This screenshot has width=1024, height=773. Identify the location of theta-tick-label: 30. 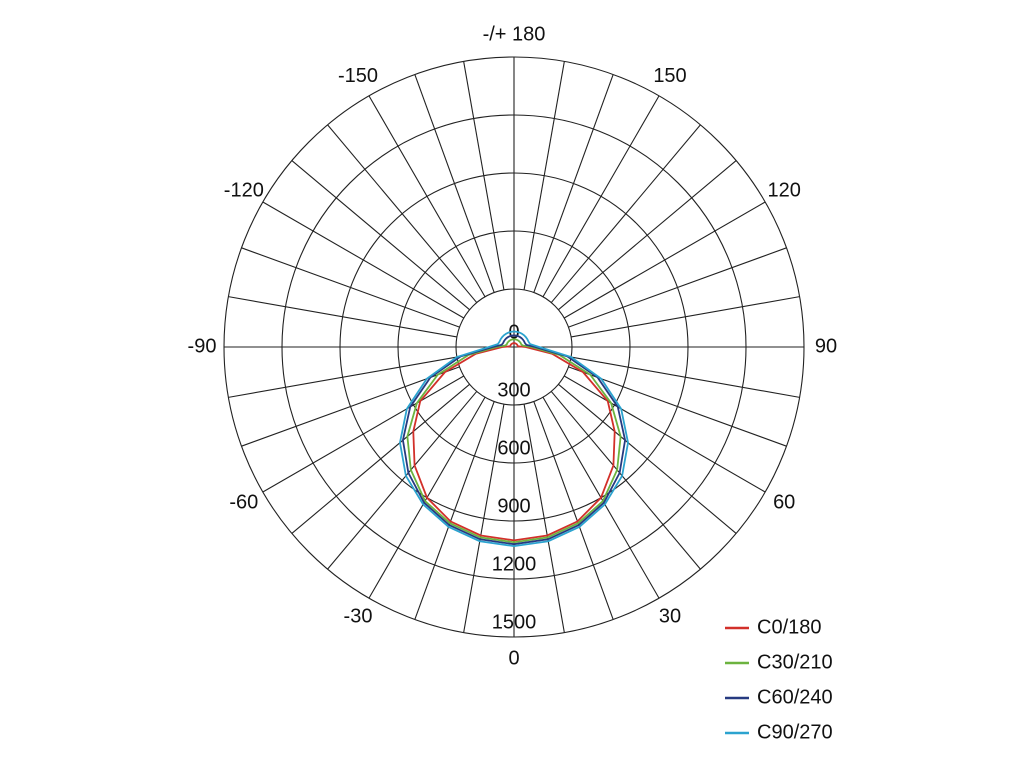
(670, 616).